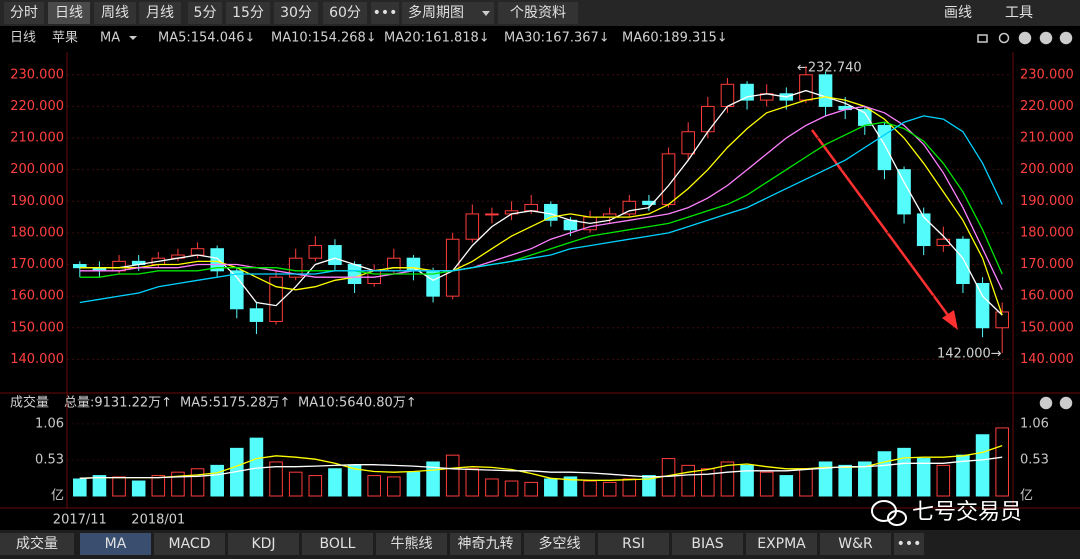 The width and height of the screenshot is (1080, 559). I want to click on indicator-tab-label: MA, so click(116, 544).